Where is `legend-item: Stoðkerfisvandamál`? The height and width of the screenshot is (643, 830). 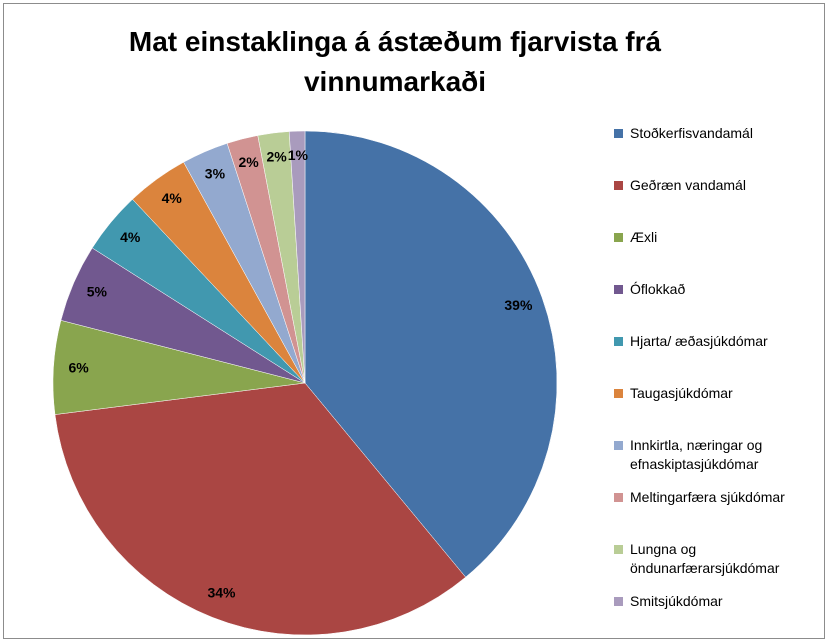 legend-item: Stoðkerfisvandamál is located at coordinates (714, 133).